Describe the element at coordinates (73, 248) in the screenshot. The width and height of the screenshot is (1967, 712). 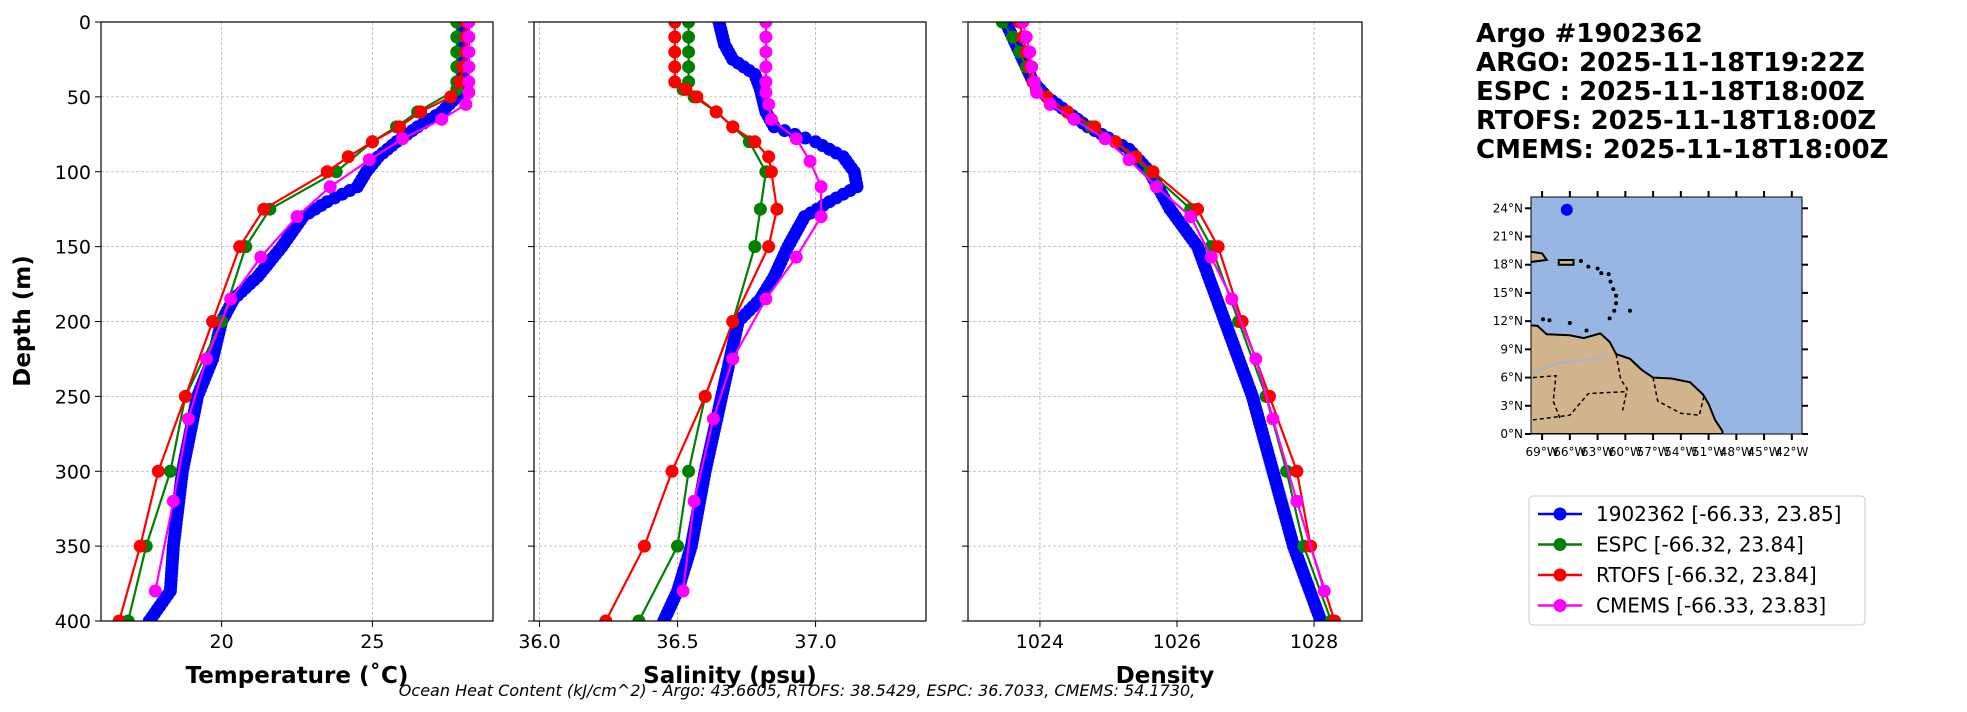
I see `y-tick-label: 150` at that location.